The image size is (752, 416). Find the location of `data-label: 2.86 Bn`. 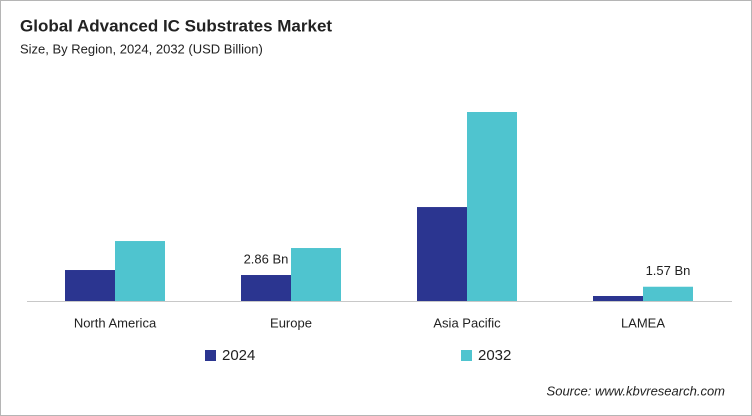

data-label: 2.86 Bn is located at coordinates (266, 258).